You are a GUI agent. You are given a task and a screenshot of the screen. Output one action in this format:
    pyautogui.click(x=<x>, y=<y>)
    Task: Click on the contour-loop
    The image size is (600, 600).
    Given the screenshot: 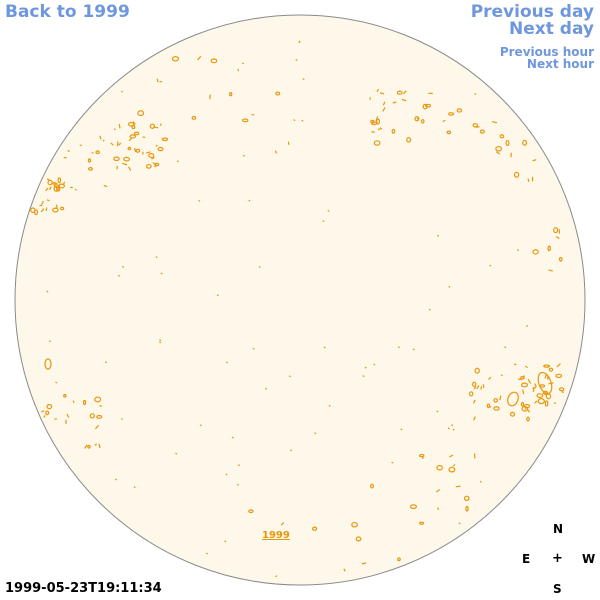 What is the action you would take?
    pyautogui.click(x=48, y=364)
    